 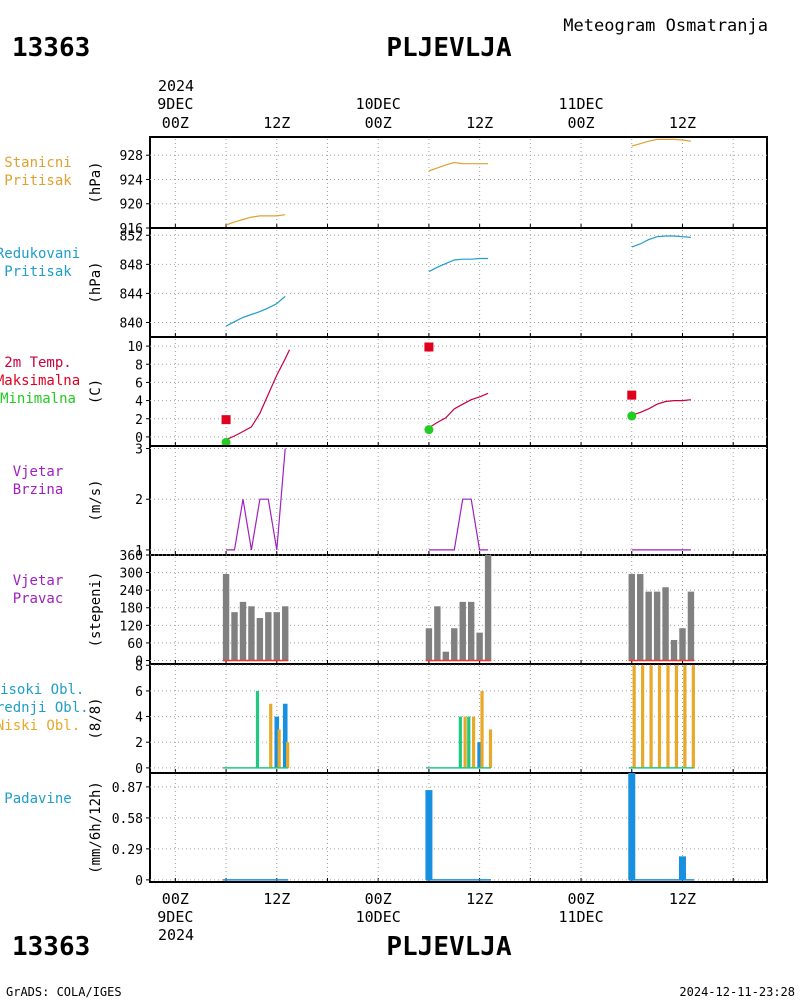 What do you see at coordinates (38, 599) in the screenshot?
I see `legend-entry: Pravac` at bounding box center [38, 599].